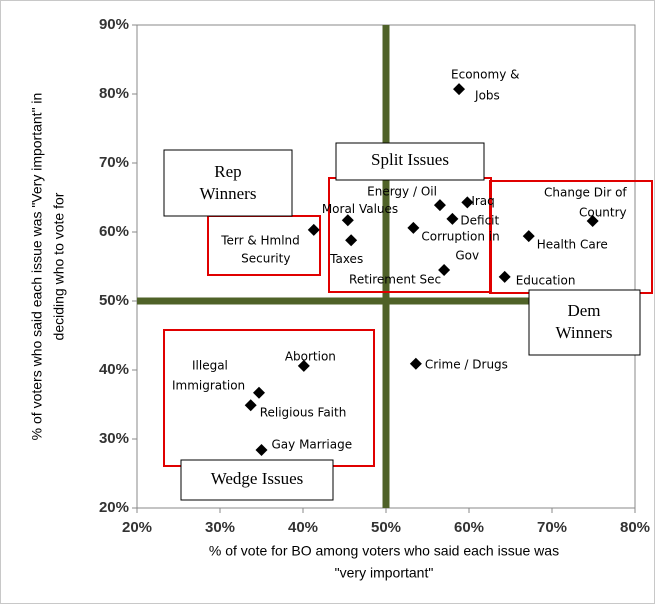 This screenshot has width=655, height=604. What do you see at coordinates (346, 259) in the screenshot?
I see `point-label: Taxes` at bounding box center [346, 259].